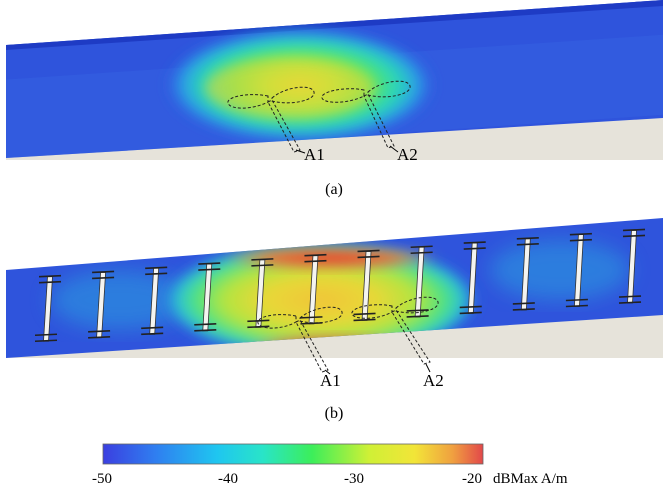 This screenshot has height=491, width=669. I want to click on caption-b: (b), so click(334, 413).